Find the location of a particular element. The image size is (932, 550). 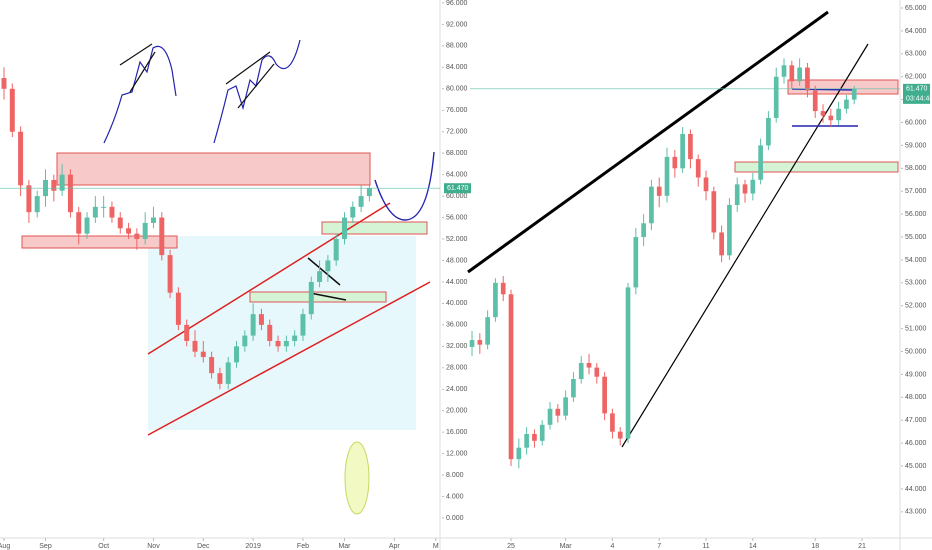

y-tick-label: 0.000 is located at coordinates (455, 518).